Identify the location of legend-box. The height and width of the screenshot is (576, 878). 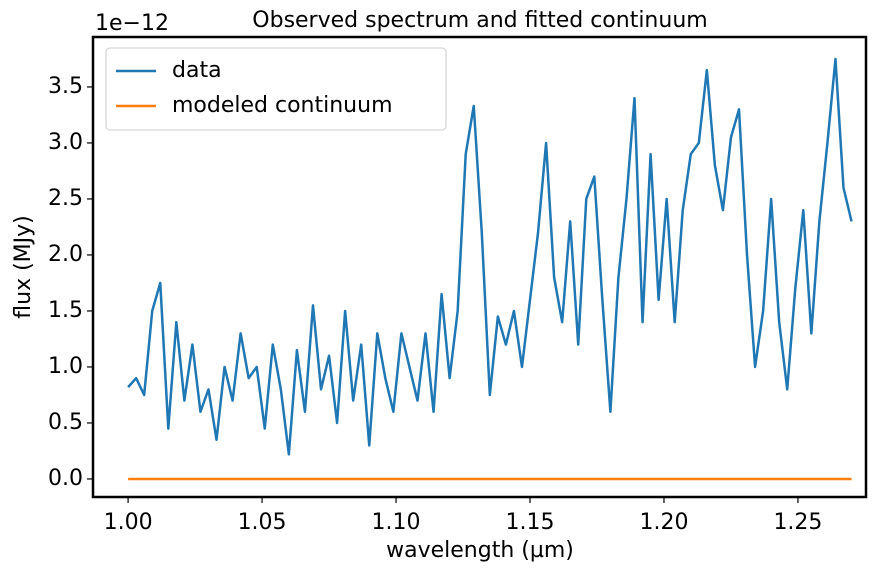
(276, 89).